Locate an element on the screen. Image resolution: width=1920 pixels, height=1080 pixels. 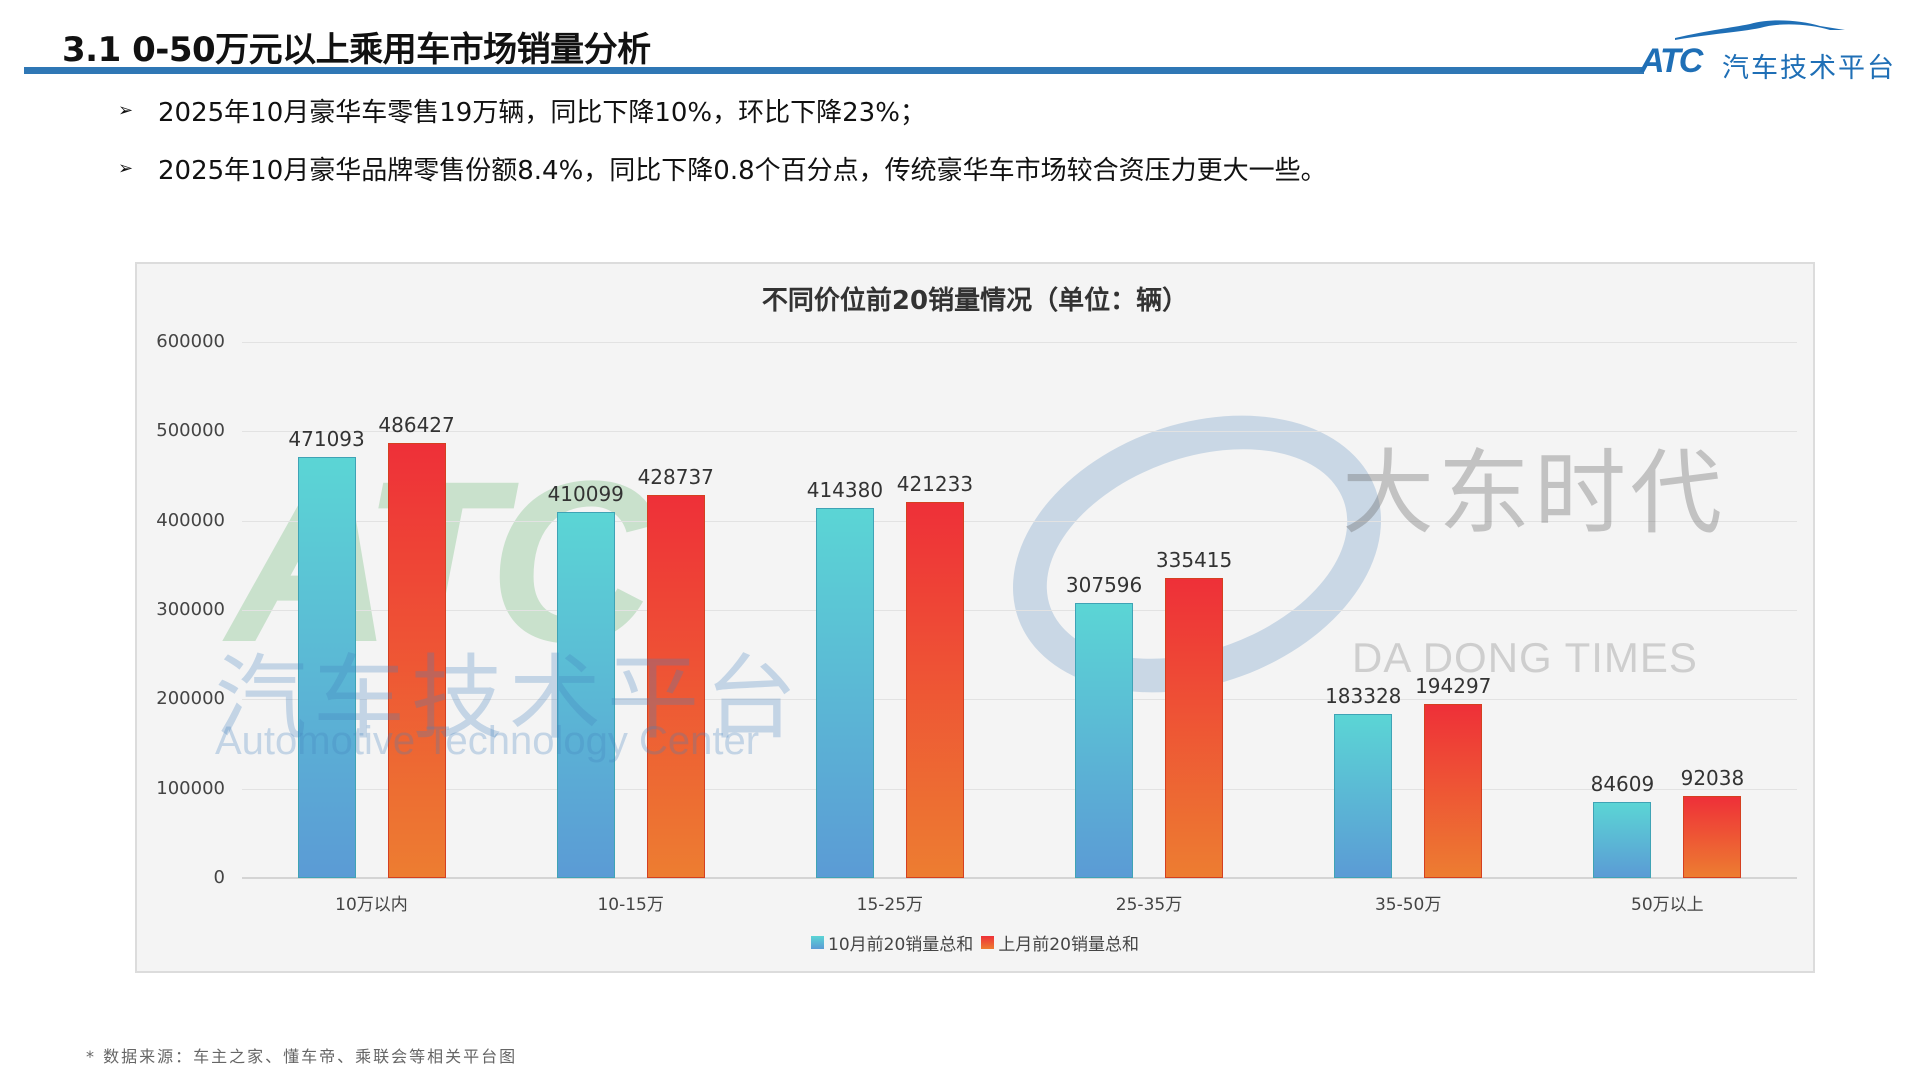
x-tick-label: 10-15万 is located at coordinates (630, 905).